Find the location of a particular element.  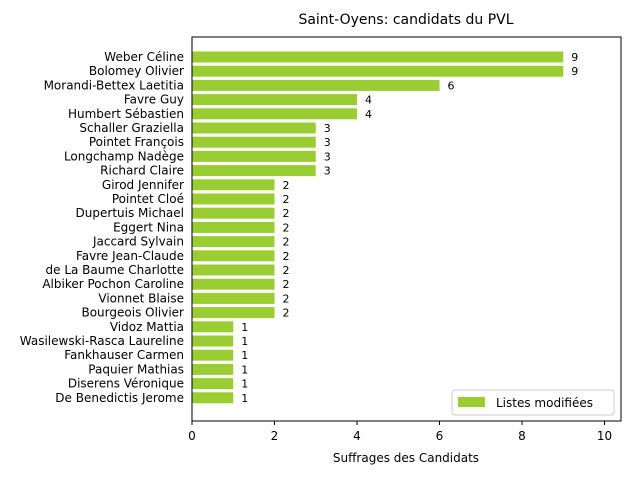

category-label: Longchamp Nadège is located at coordinates (124, 156).